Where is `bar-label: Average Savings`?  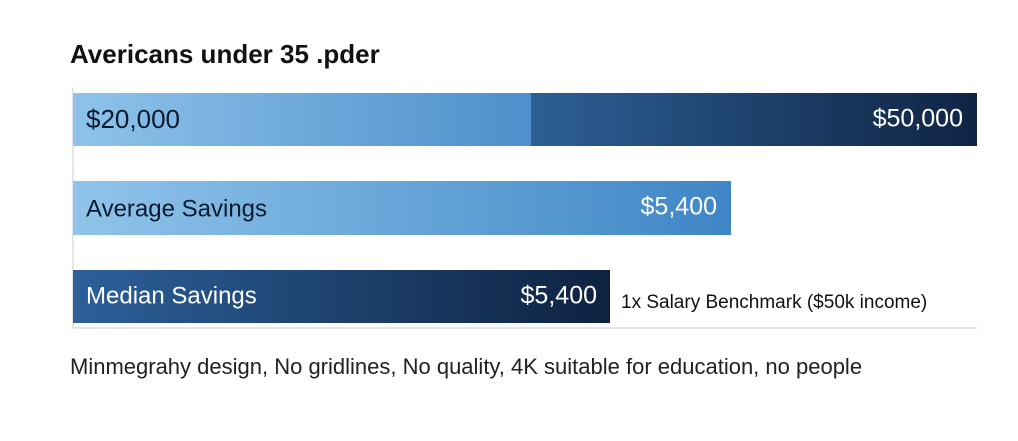
bar-label: Average Savings is located at coordinates (176, 208).